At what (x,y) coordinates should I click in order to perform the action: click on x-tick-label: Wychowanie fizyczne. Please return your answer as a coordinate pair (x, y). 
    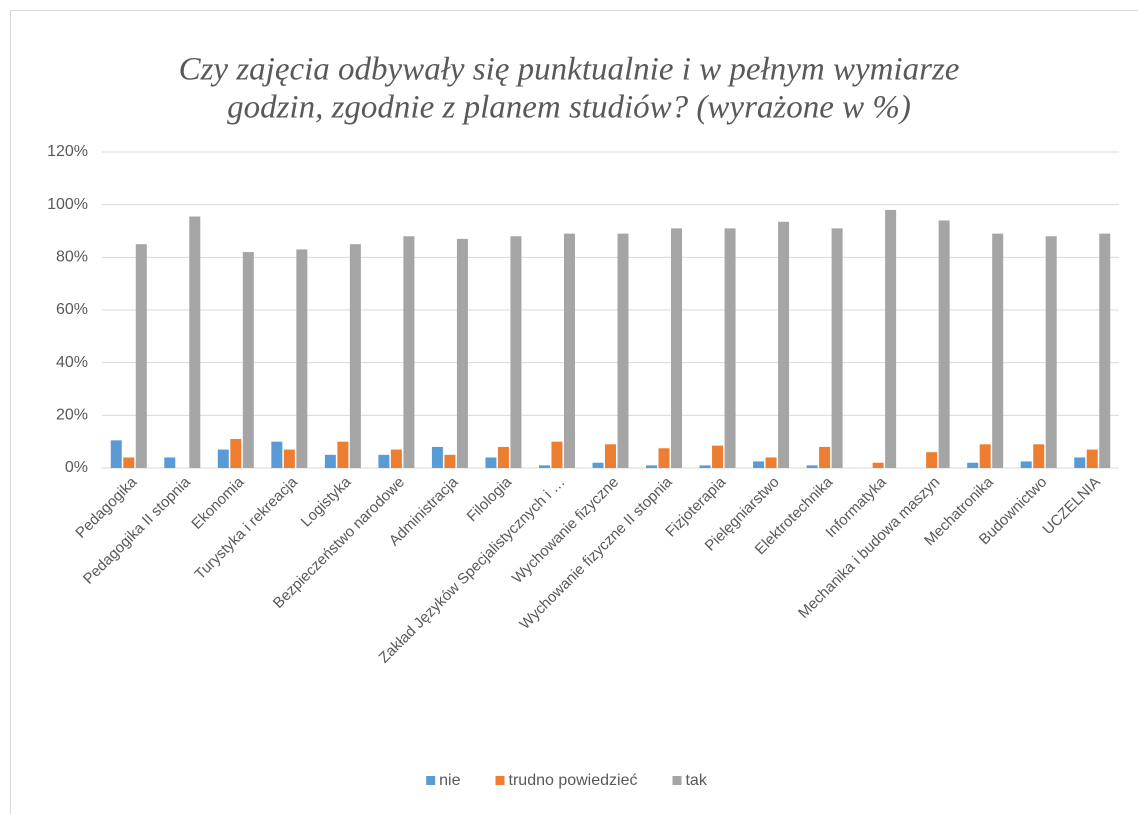
    Looking at the image, I should click on (565, 530).